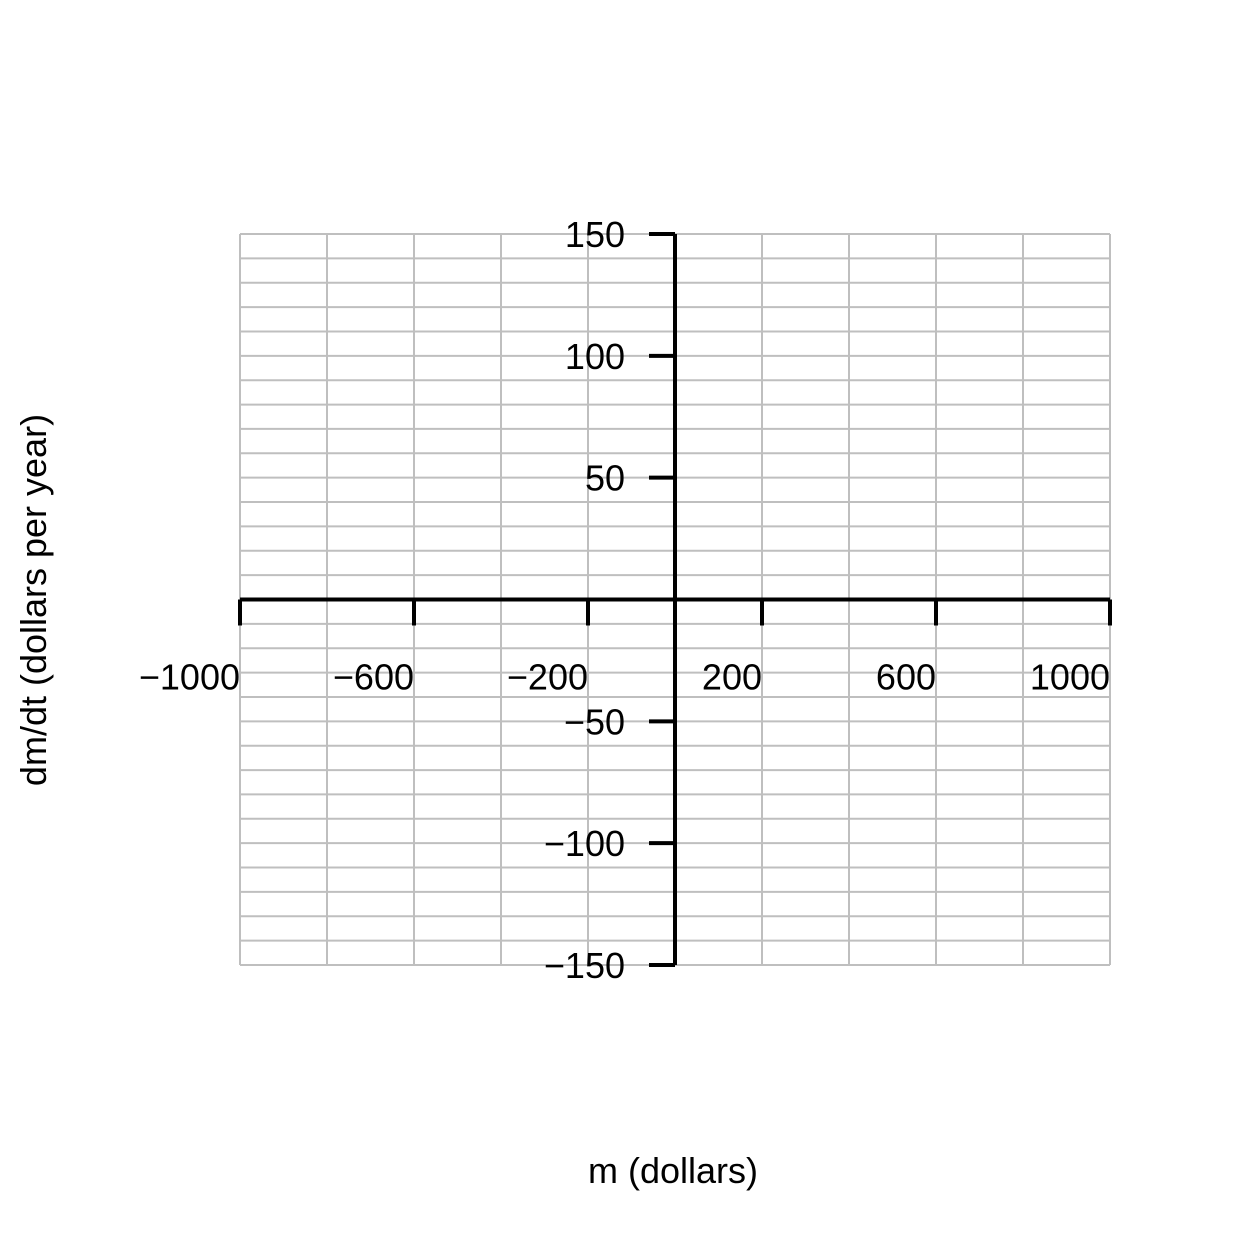 This screenshot has height=1250, width=1250. I want to click on x-axis-label: m (dollars), so click(672, 1170).